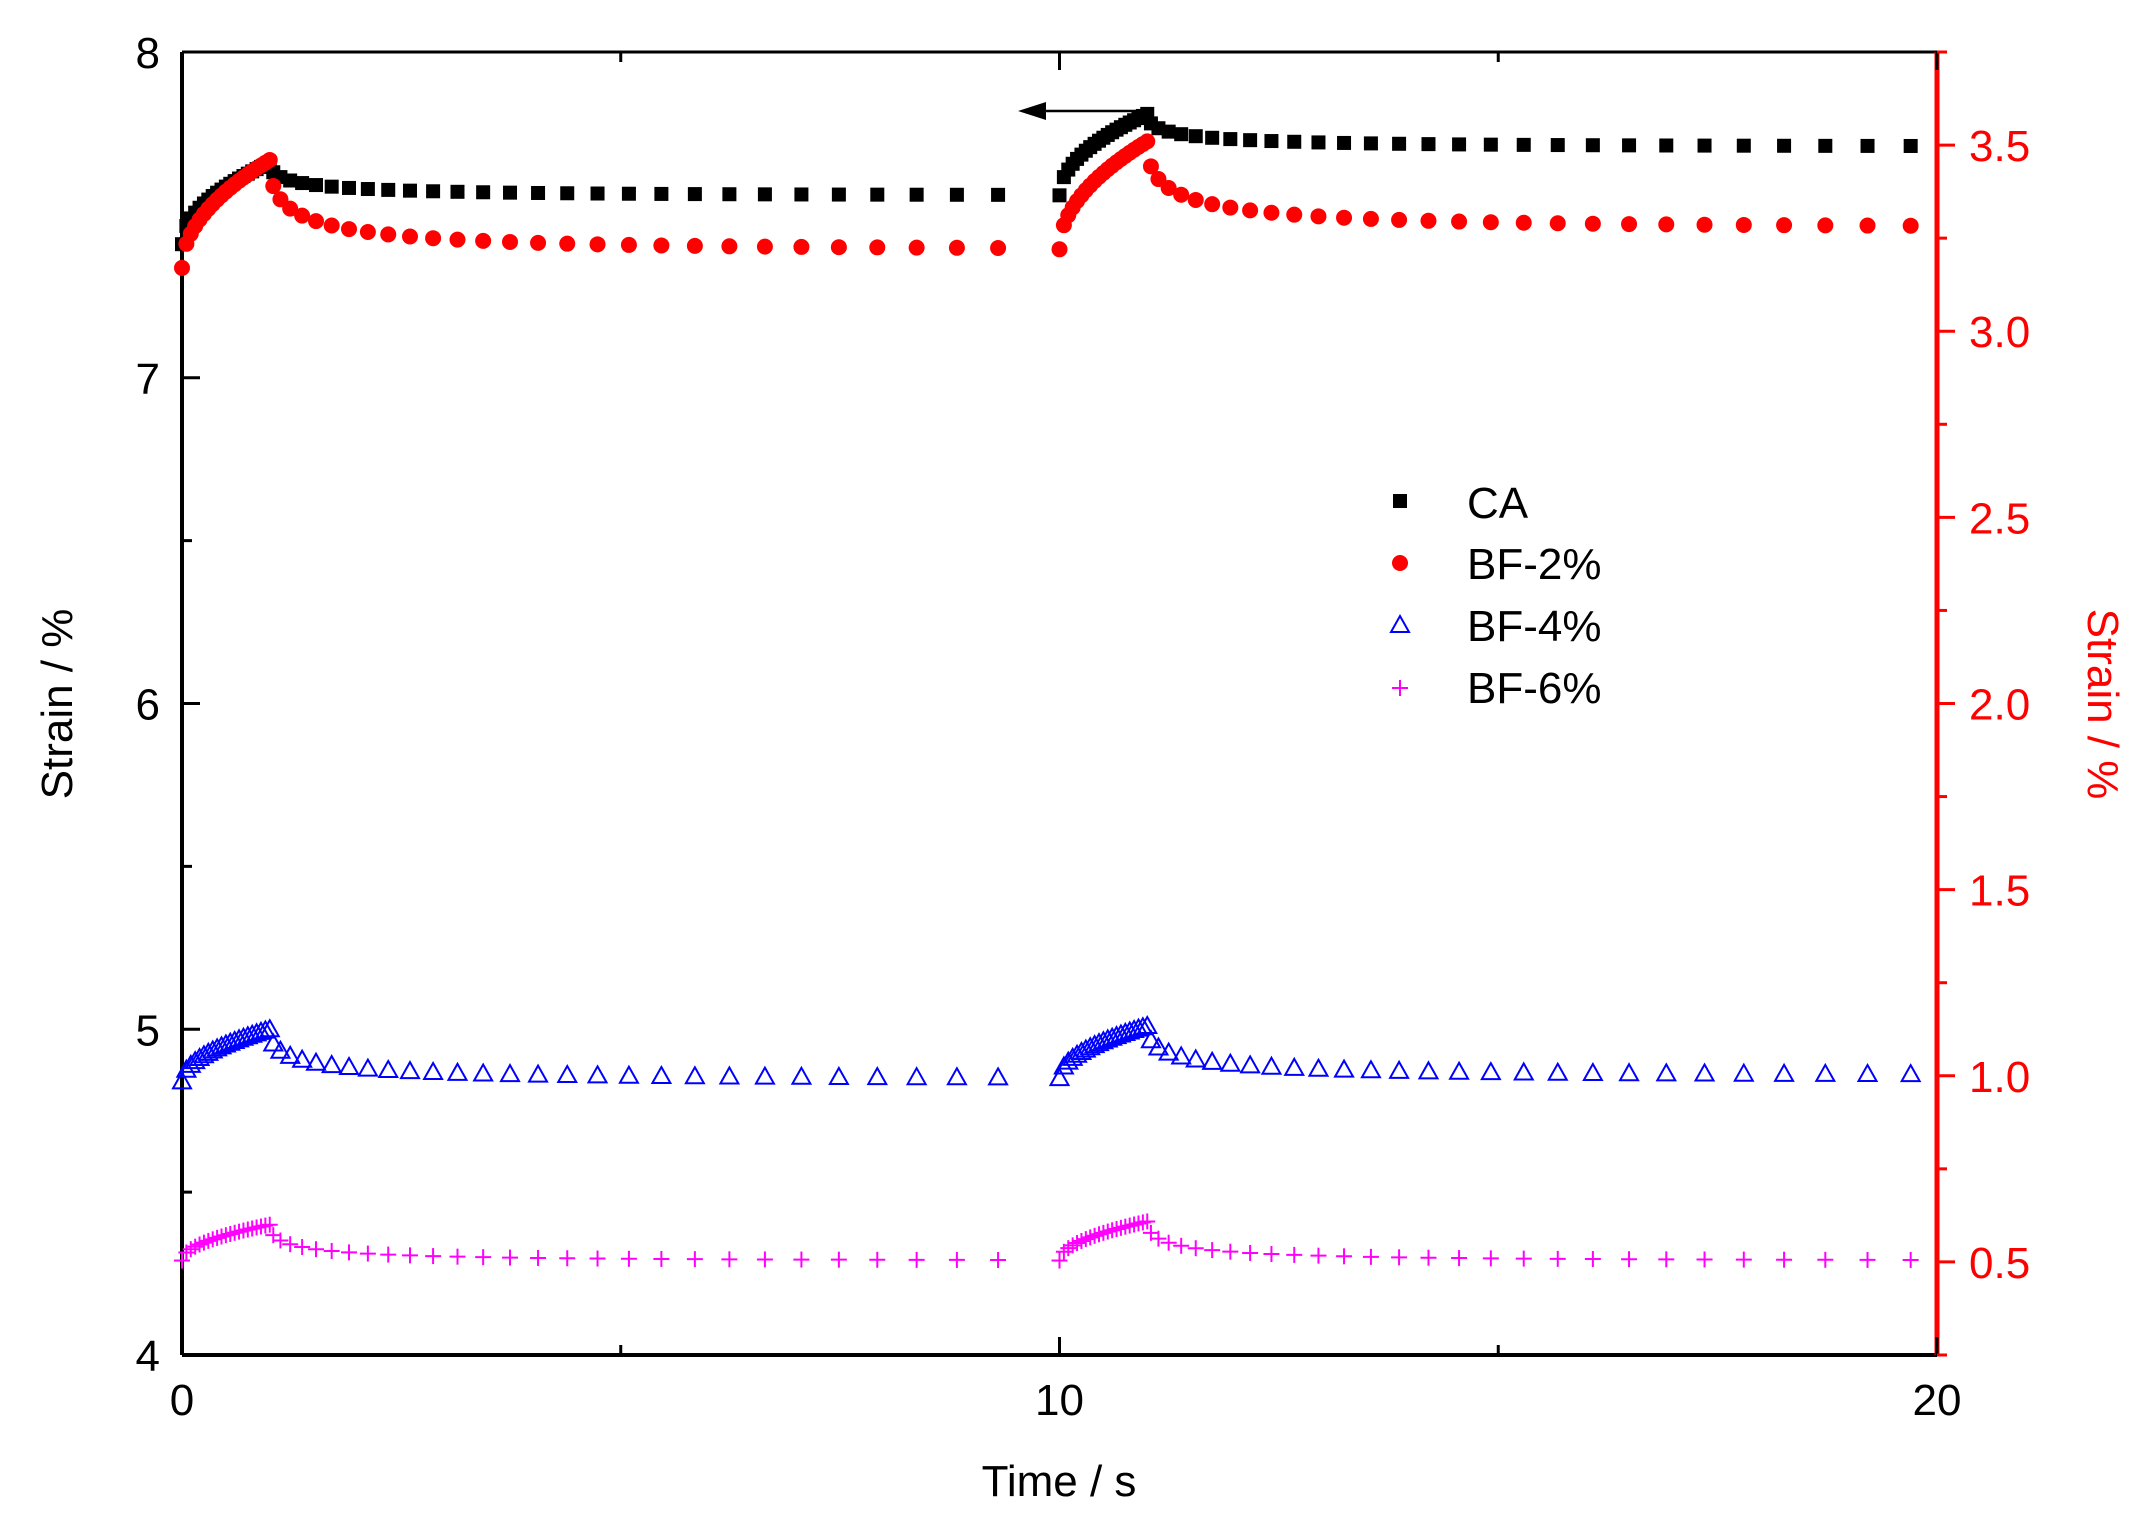 This screenshot has height=1534, width=2139. Describe the element at coordinates (1495, 596) in the screenshot. I see `legend: CA BF-2% BF-4% BF-6%` at that location.